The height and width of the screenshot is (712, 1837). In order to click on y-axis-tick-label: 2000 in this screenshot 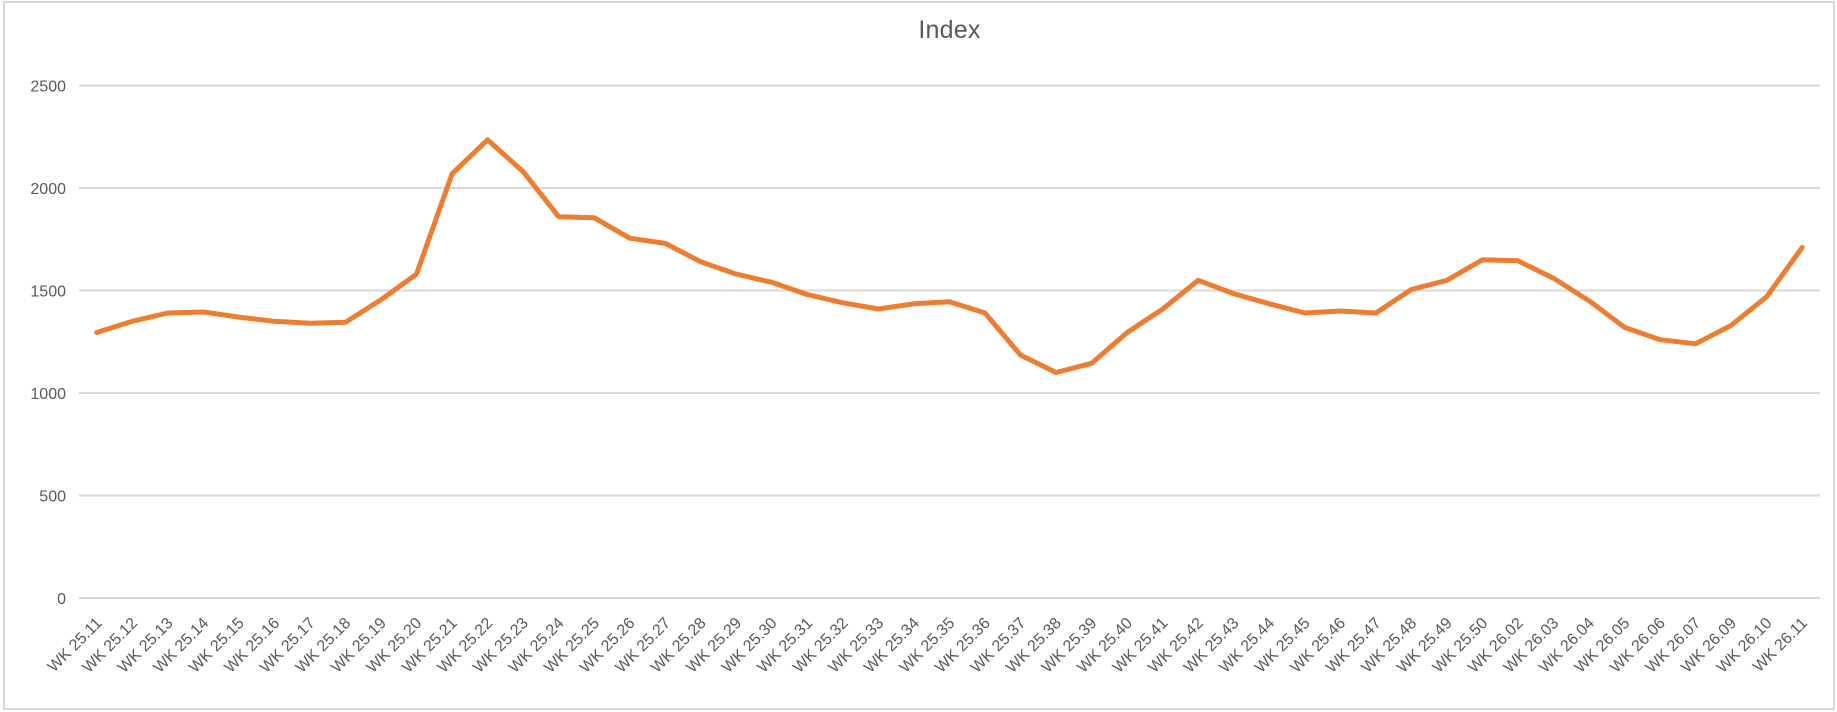, I will do `click(48, 189)`.